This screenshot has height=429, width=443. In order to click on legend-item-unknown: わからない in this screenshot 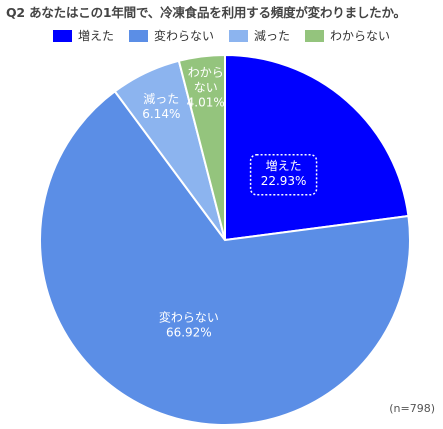, I will do `click(347, 35)`.